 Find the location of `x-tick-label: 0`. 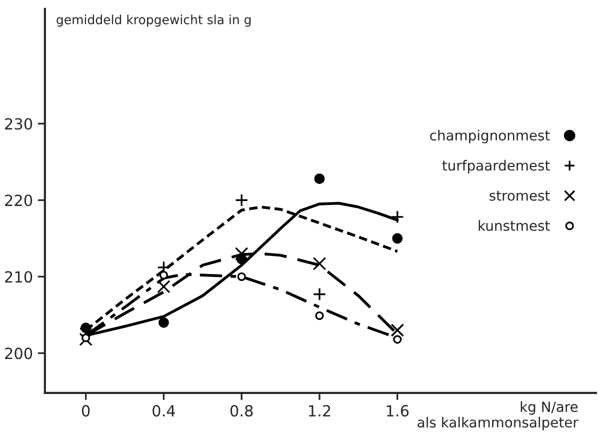

x-tick-label: 0 is located at coordinates (86, 411).